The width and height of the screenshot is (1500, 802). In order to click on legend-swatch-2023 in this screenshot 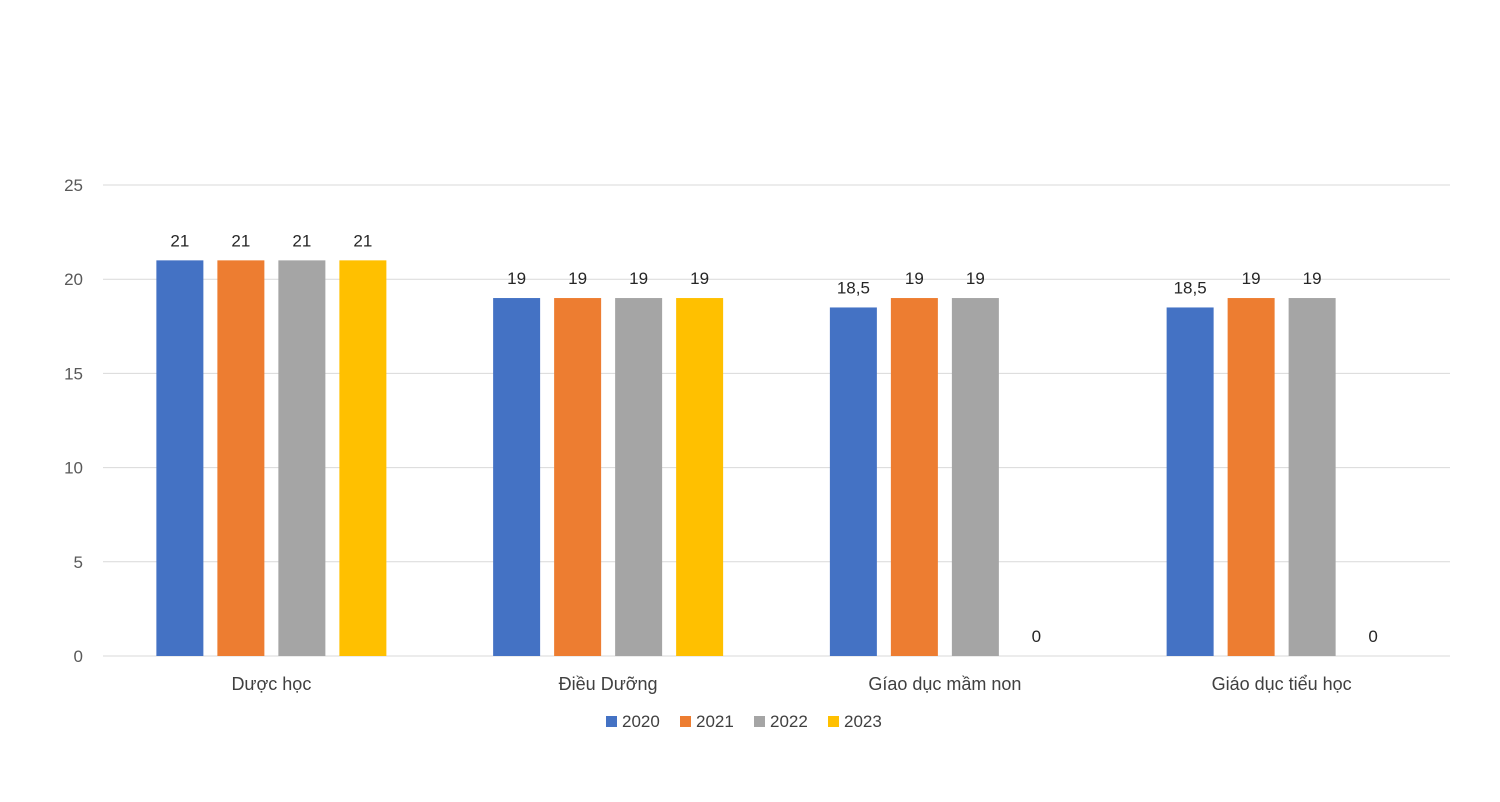, I will do `click(833, 721)`.